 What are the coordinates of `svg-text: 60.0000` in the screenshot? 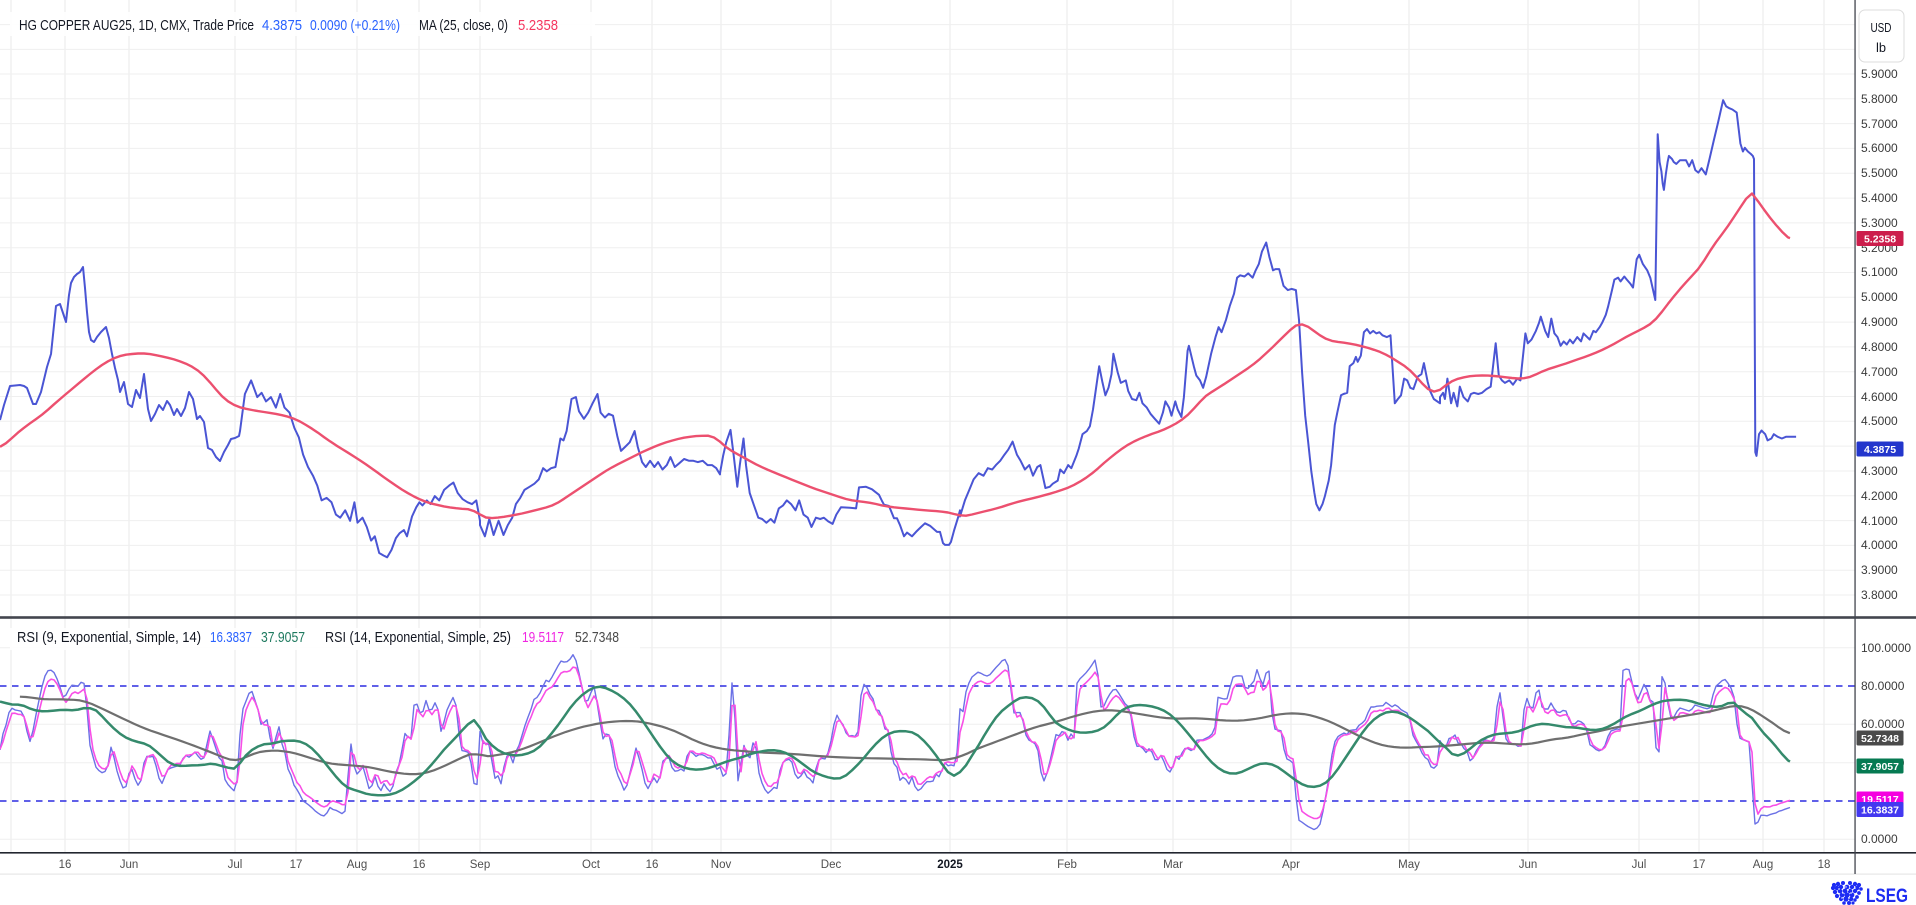 It's located at (1883, 724).